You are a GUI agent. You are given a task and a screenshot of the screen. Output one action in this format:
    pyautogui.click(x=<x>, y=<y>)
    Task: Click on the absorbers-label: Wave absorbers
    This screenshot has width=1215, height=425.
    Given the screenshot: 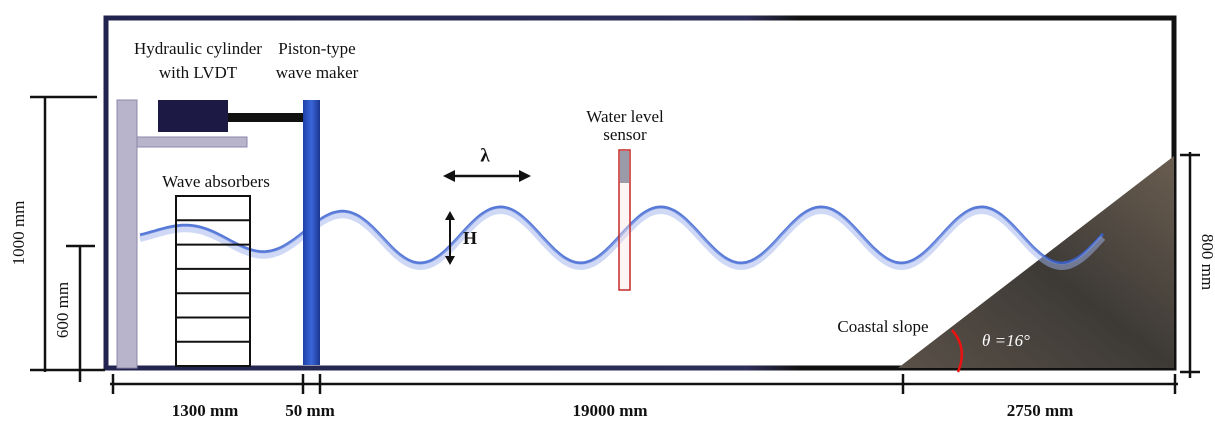 What is the action you would take?
    pyautogui.click(x=216, y=181)
    